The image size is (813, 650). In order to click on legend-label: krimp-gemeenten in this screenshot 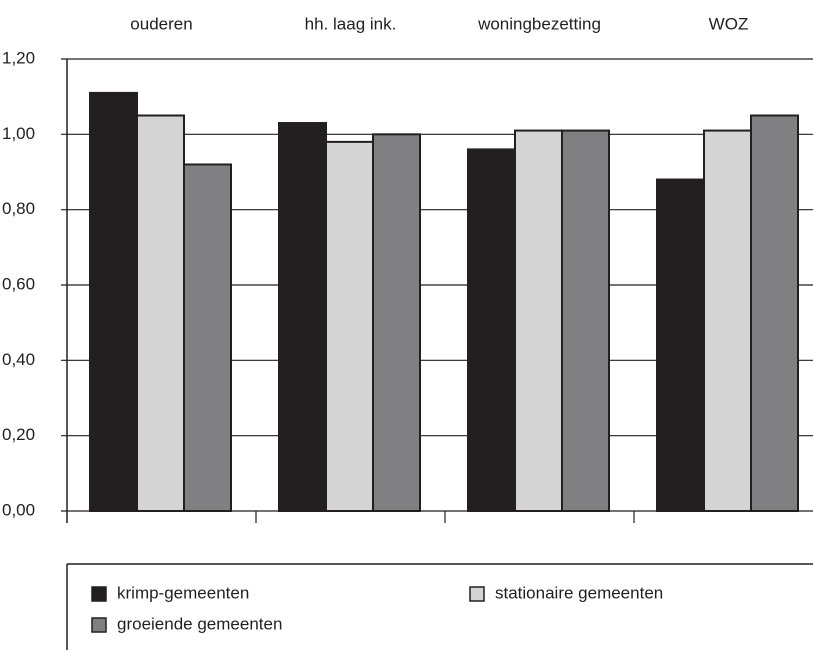, I will do `click(183, 592)`.